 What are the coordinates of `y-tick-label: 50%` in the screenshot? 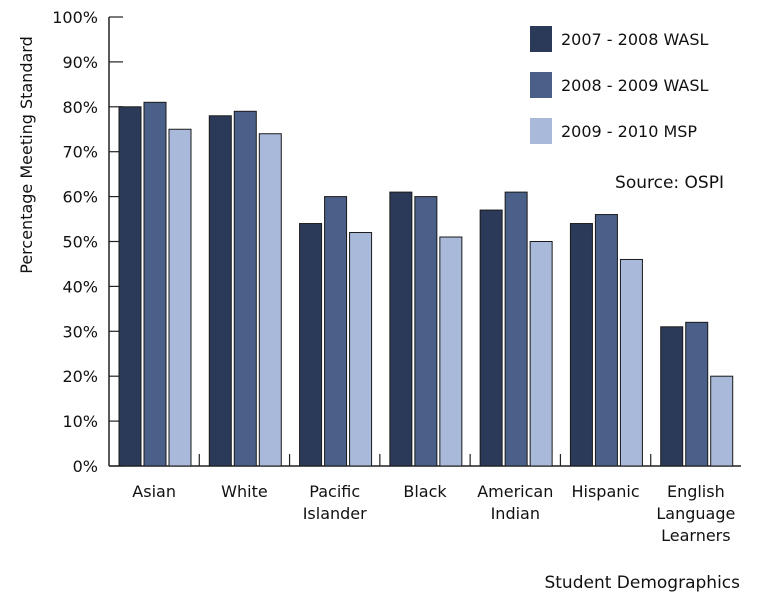 It's located at (80, 242).